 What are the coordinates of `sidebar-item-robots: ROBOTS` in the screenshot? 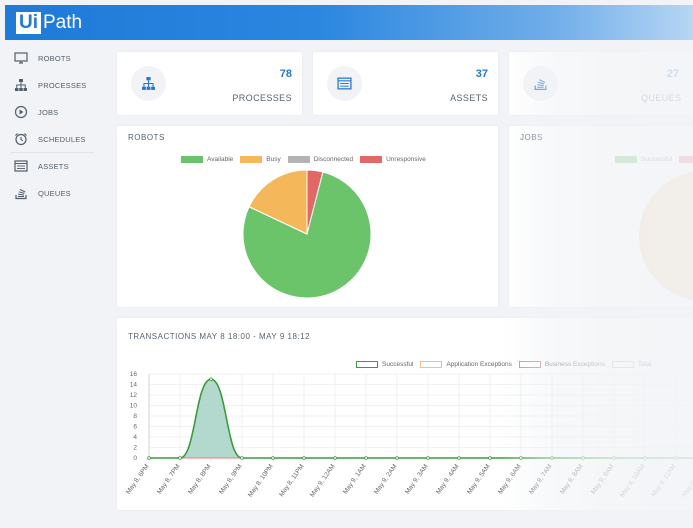 It's located at (55, 58).